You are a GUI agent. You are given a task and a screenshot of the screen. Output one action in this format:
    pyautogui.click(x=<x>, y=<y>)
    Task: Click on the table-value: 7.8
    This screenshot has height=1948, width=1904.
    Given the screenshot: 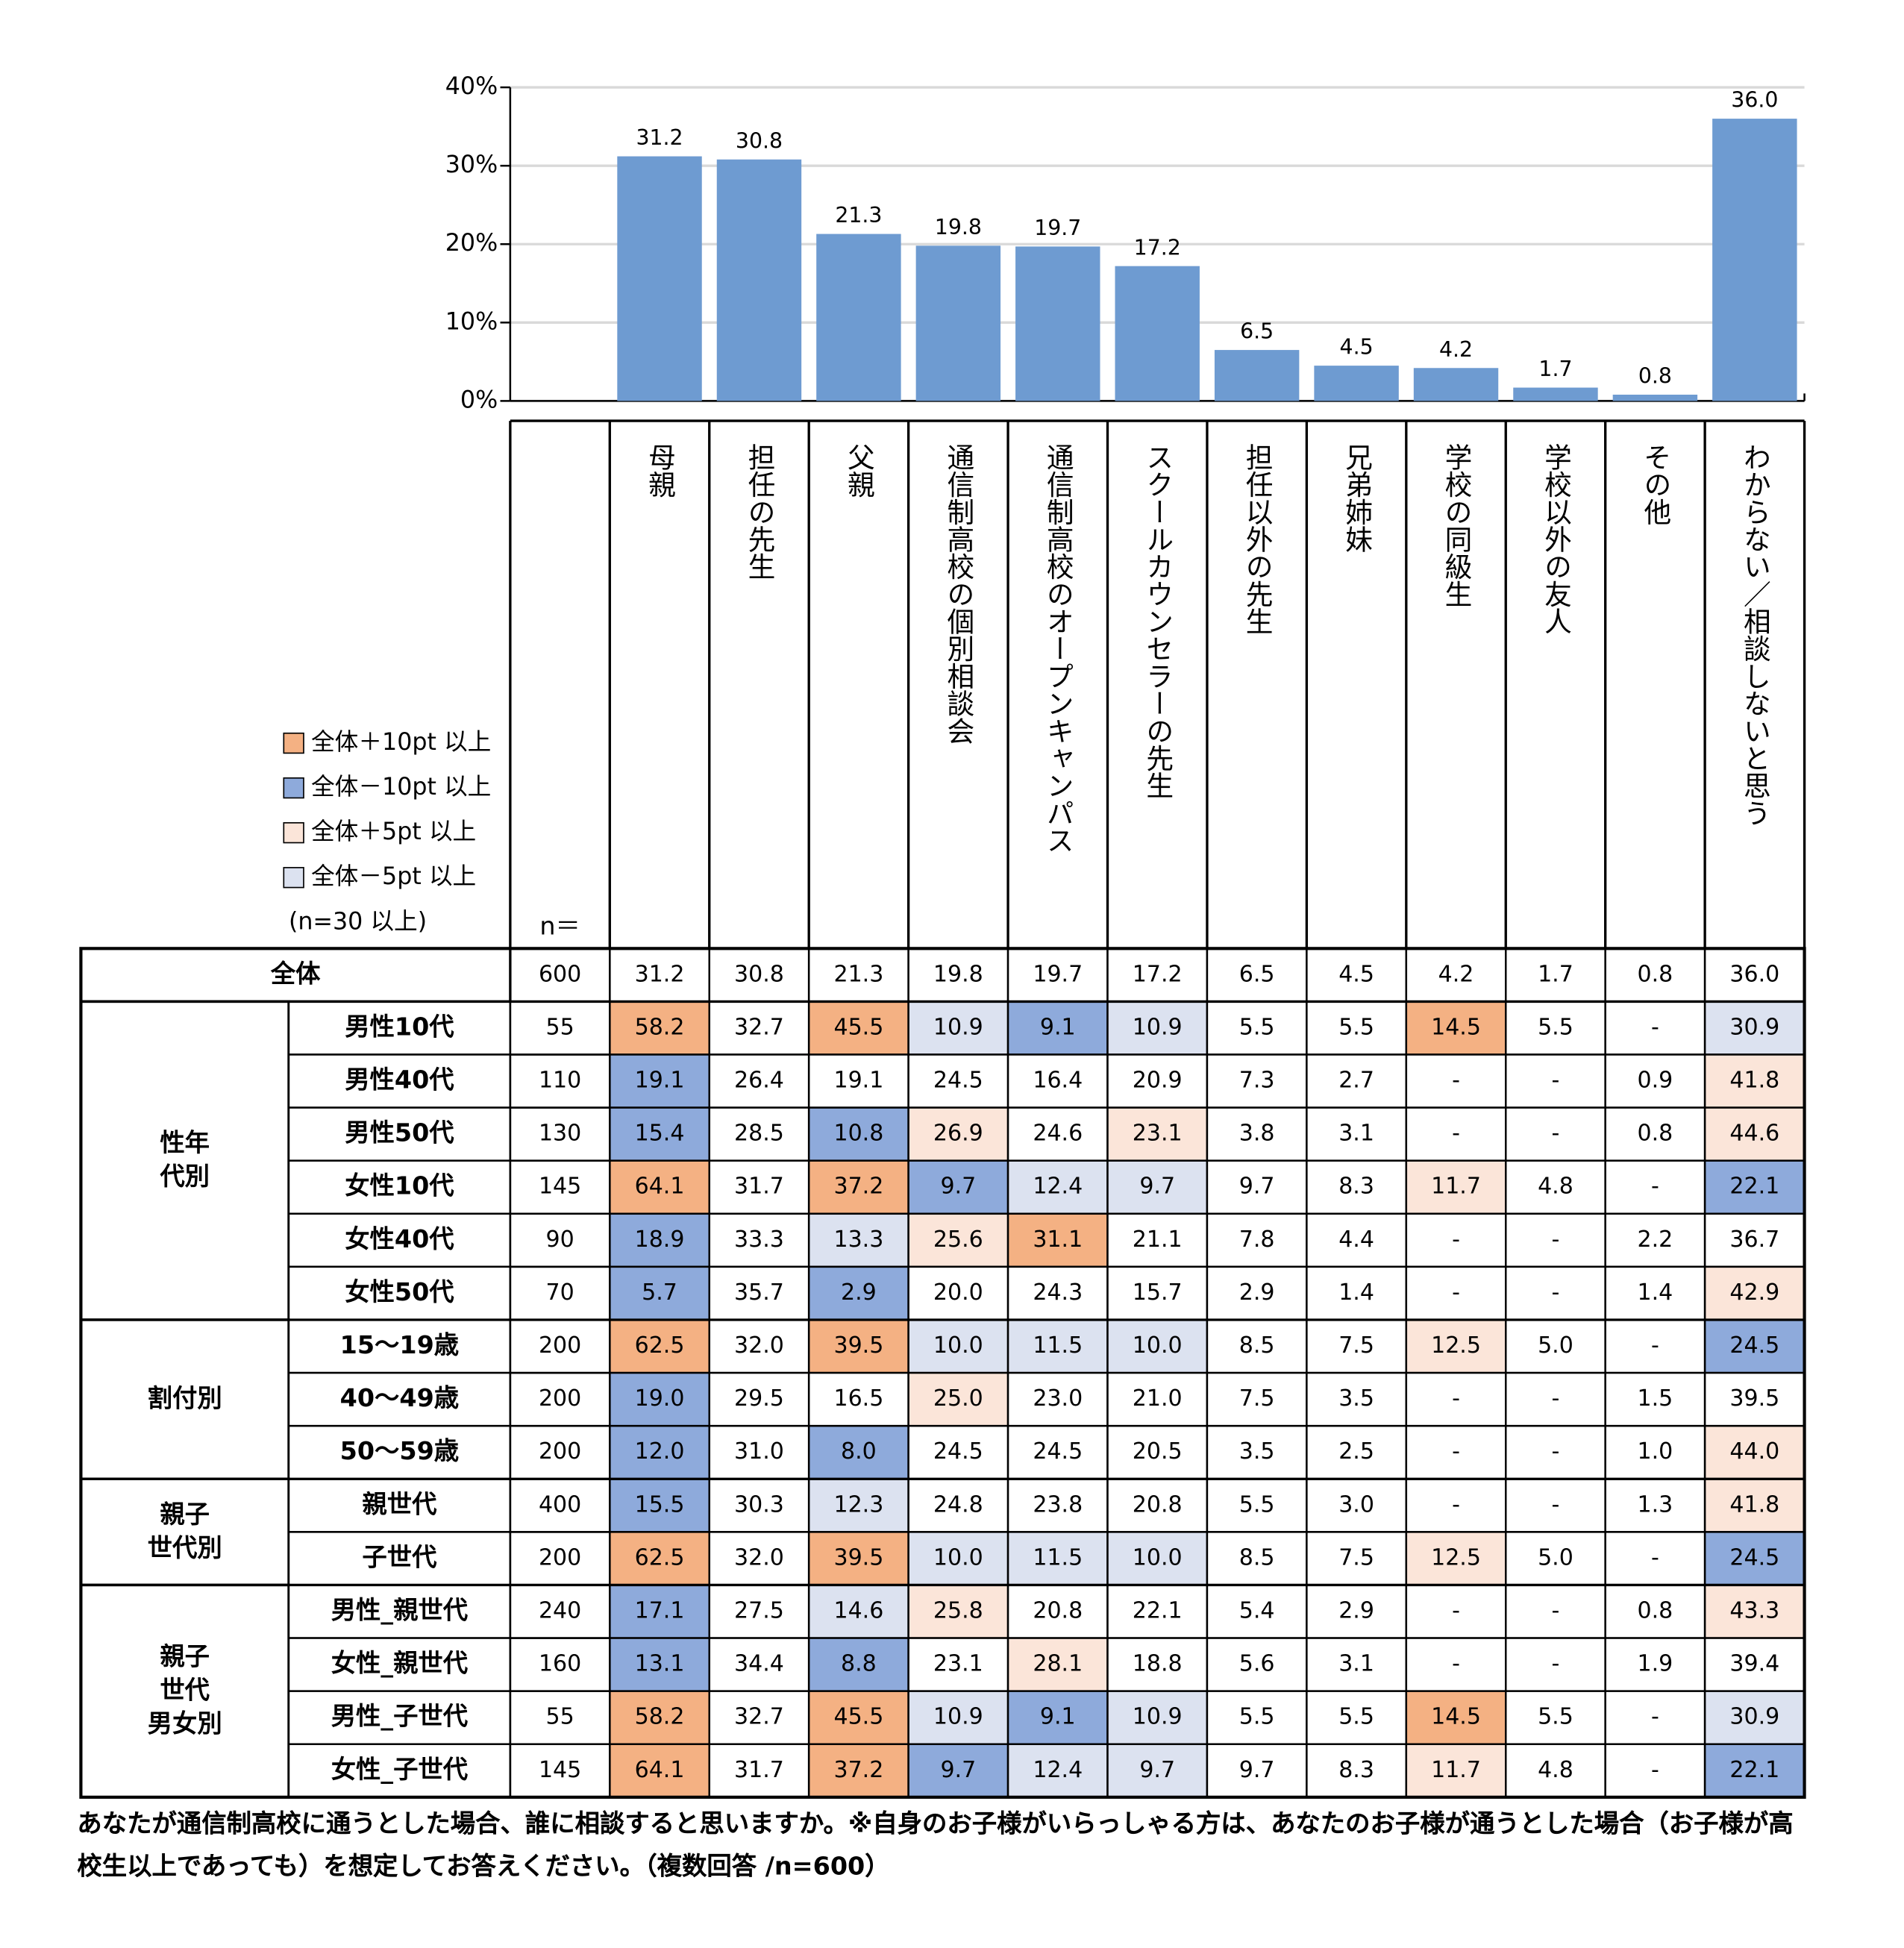 What is the action you would take?
    pyautogui.click(x=1257, y=1240)
    